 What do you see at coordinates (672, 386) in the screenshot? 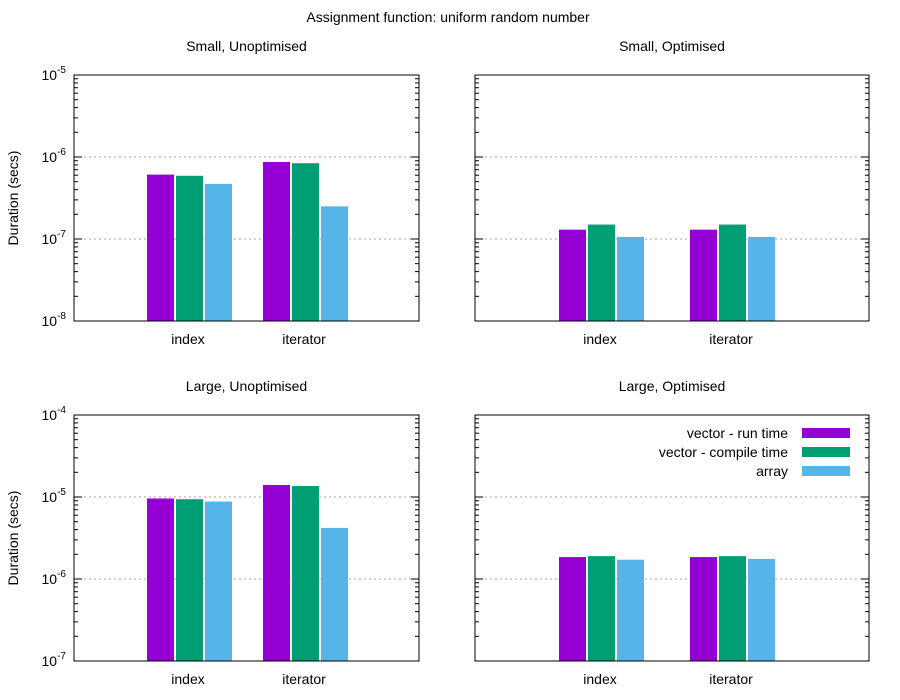
I see `panel-title: Large, Optimised` at bounding box center [672, 386].